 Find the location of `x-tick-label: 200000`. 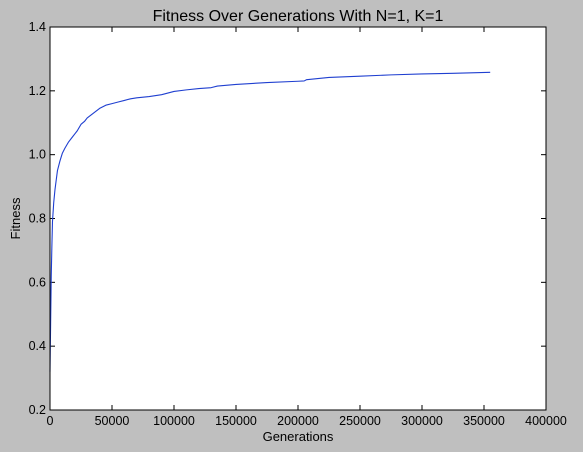

x-tick-label: 200000 is located at coordinates (298, 421).